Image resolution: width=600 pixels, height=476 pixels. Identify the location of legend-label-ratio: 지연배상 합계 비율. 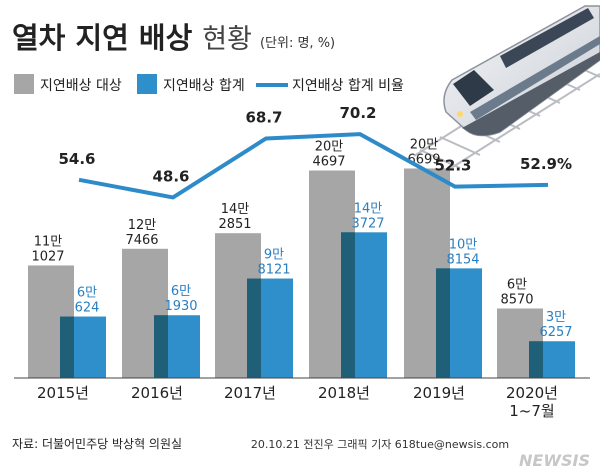
(348, 86).